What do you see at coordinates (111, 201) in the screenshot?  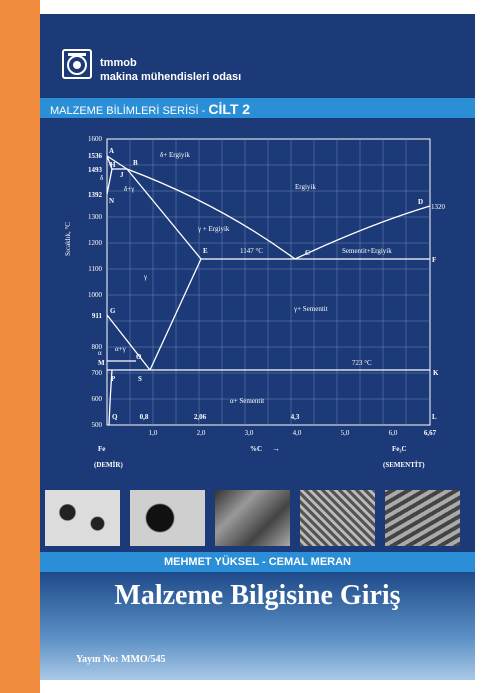 I see `point-label: N` at bounding box center [111, 201].